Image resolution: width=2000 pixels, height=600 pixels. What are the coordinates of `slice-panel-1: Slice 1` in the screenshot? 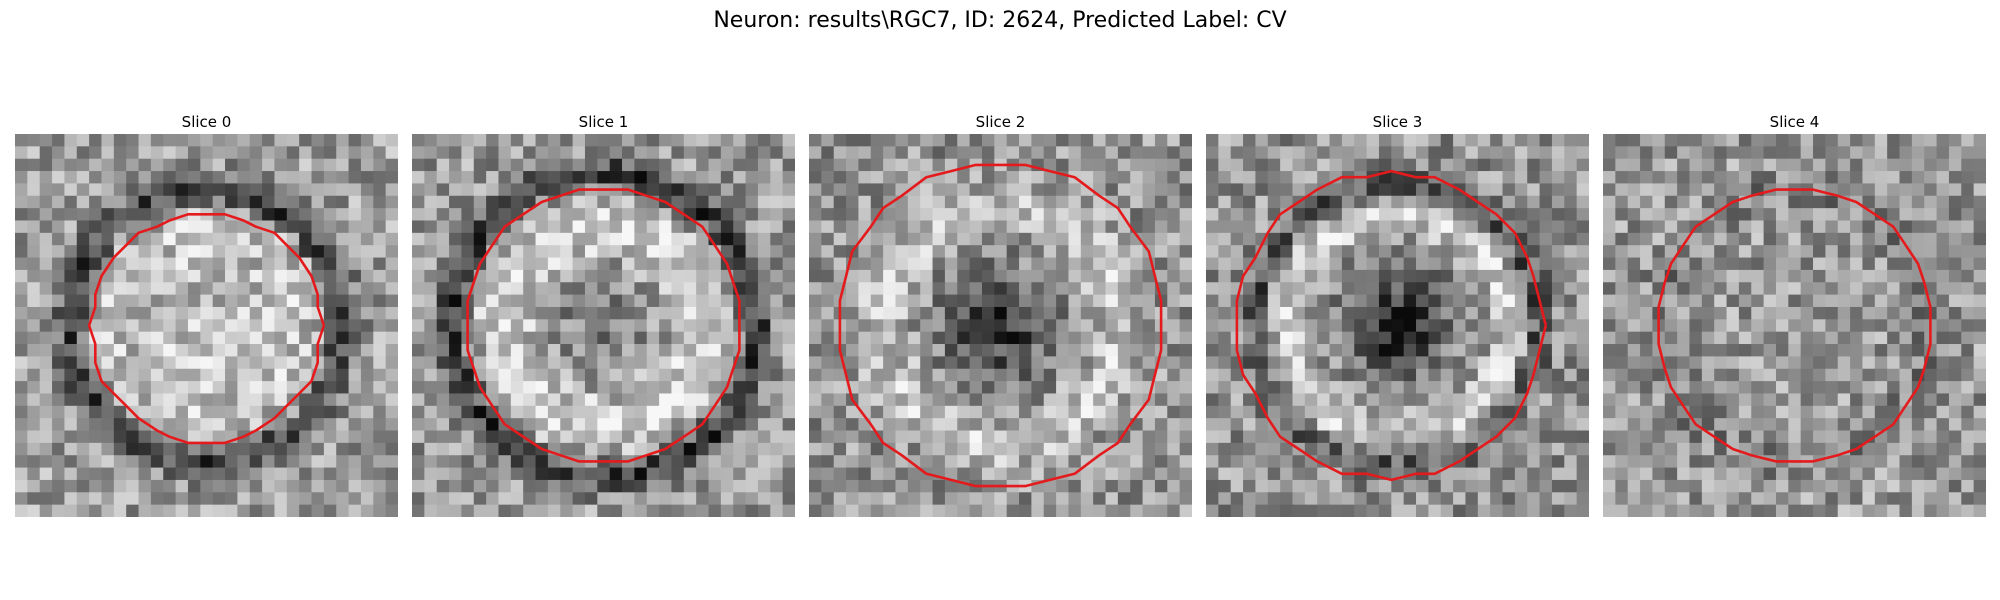 It's located at (603, 314).